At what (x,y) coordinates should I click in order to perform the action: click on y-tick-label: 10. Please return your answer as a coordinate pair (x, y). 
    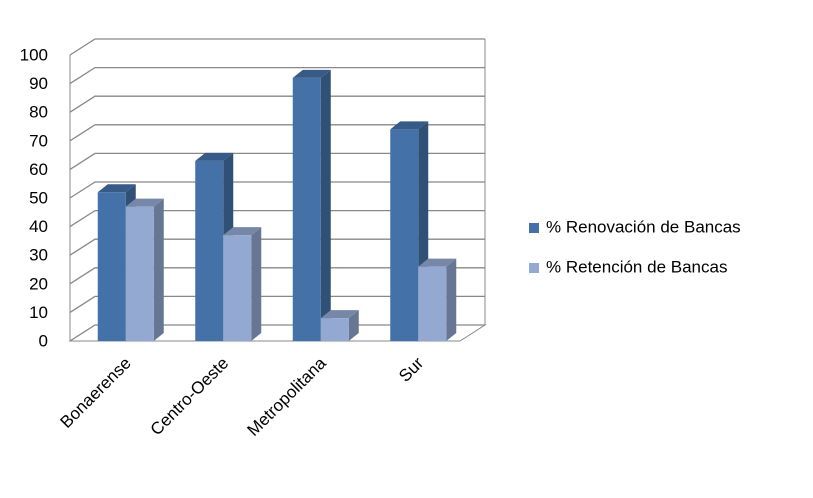
    Looking at the image, I should click on (38, 312).